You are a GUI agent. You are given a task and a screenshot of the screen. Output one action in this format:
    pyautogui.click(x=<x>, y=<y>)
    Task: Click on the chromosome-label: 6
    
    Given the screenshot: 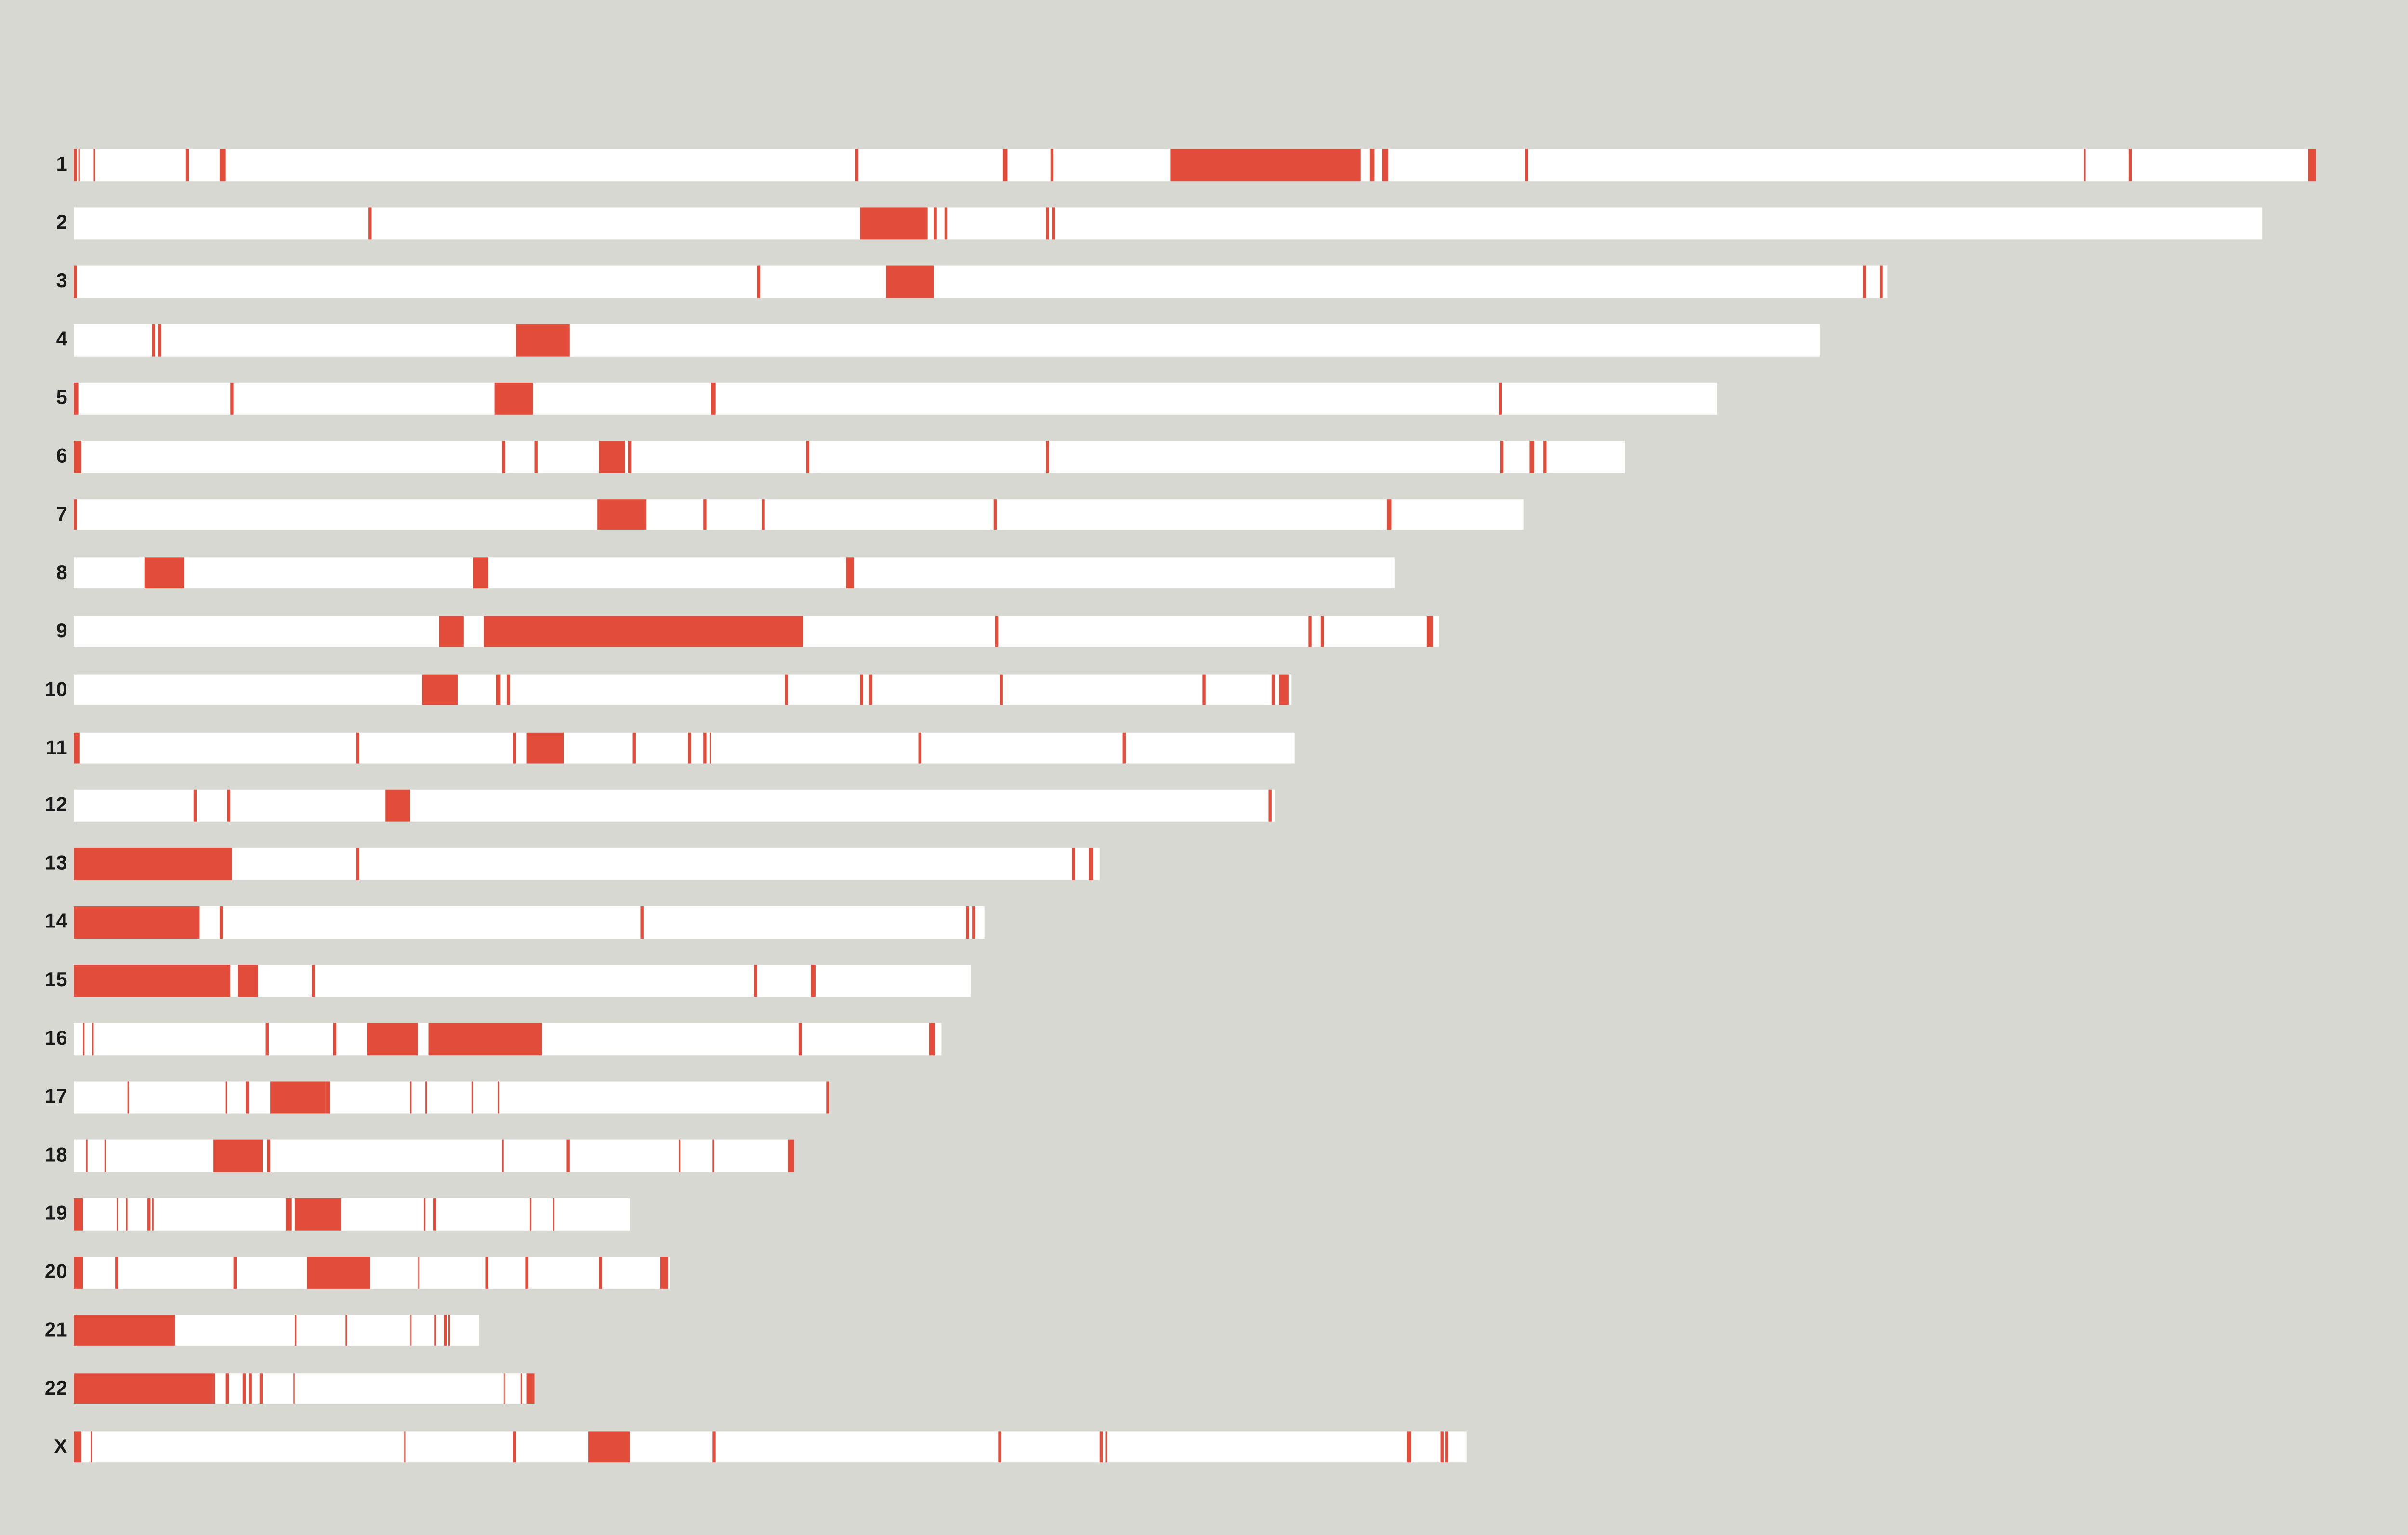 What is the action you would take?
    pyautogui.click(x=62, y=455)
    